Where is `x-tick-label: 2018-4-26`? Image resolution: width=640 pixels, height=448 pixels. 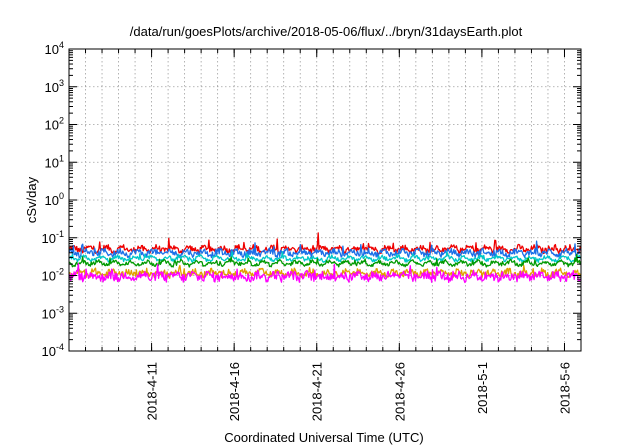 x-tick-label: 2018-4-26 is located at coordinates (399, 391).